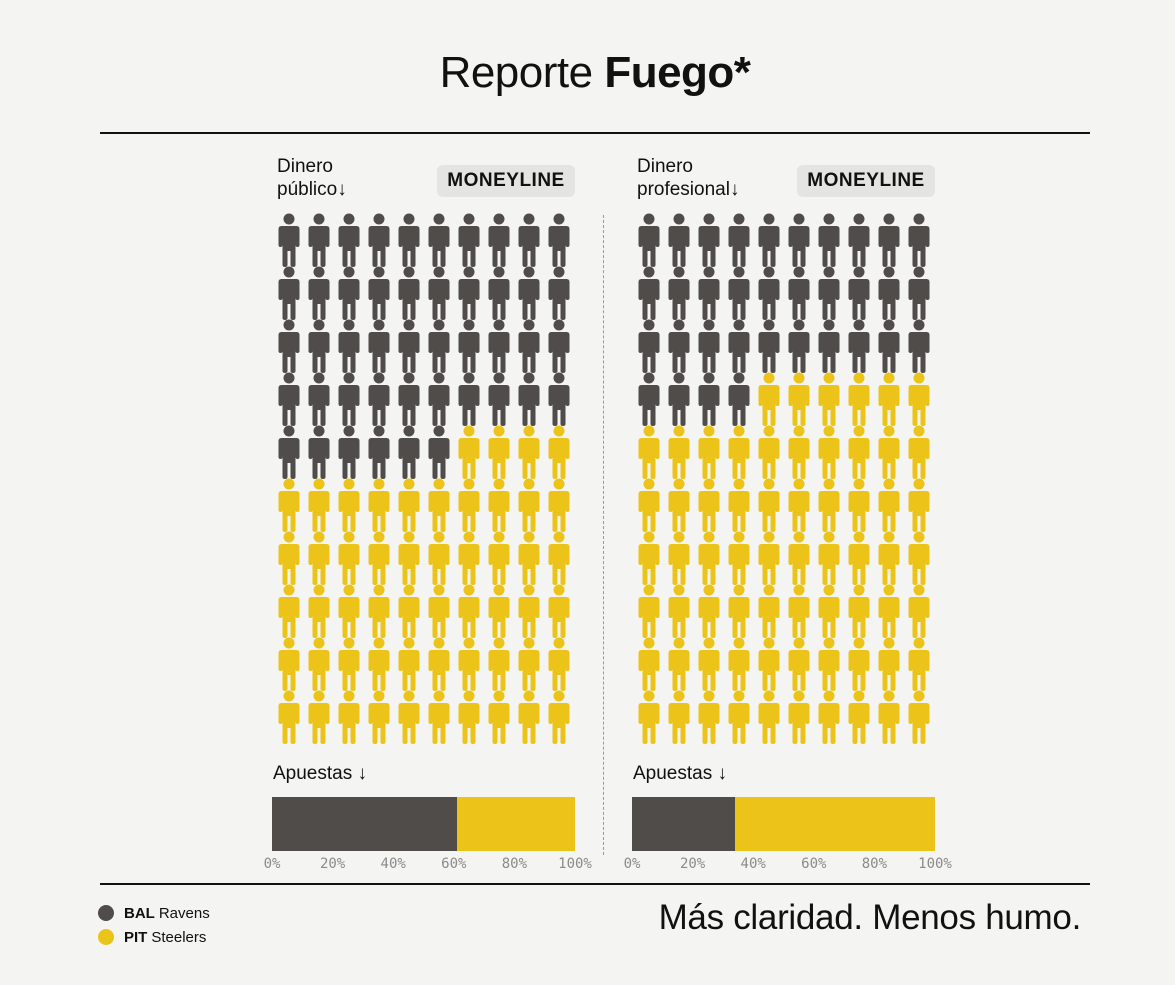 The width and height of the screenshot is (1175, 985). Describe the element at coordinates (595, 133) in the screenshot. I see `top-rule` at that location.